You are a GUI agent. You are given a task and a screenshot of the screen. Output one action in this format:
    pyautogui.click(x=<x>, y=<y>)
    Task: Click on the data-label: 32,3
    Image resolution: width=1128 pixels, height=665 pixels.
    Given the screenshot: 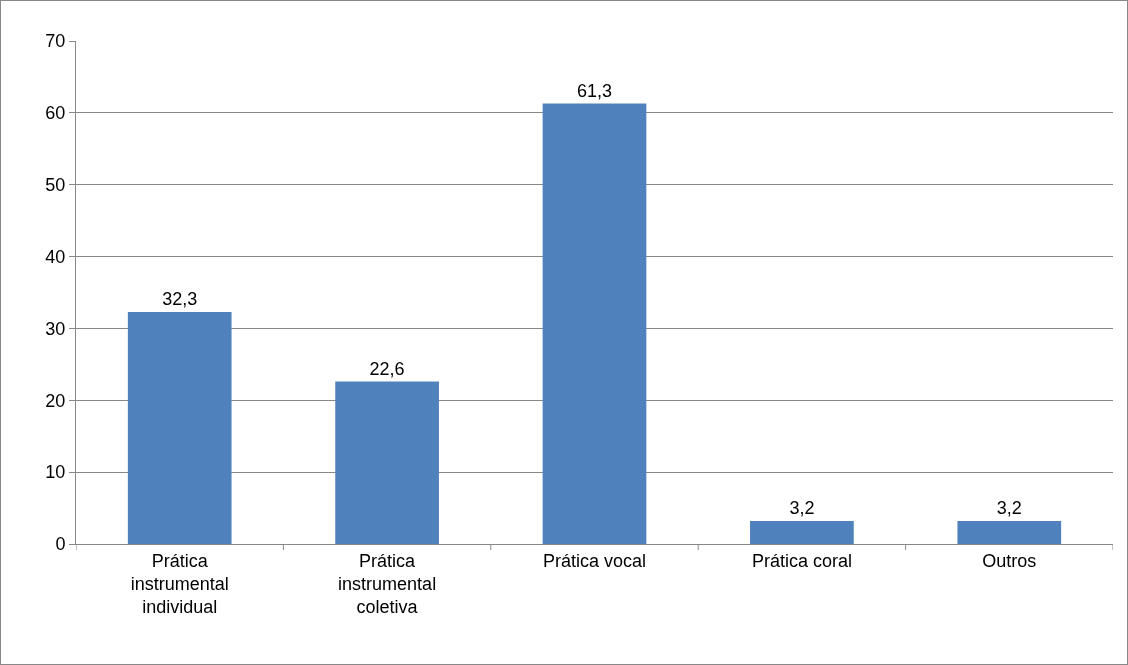 What is the action you would take?
    pyautogui.click(x=180, y=298)
    